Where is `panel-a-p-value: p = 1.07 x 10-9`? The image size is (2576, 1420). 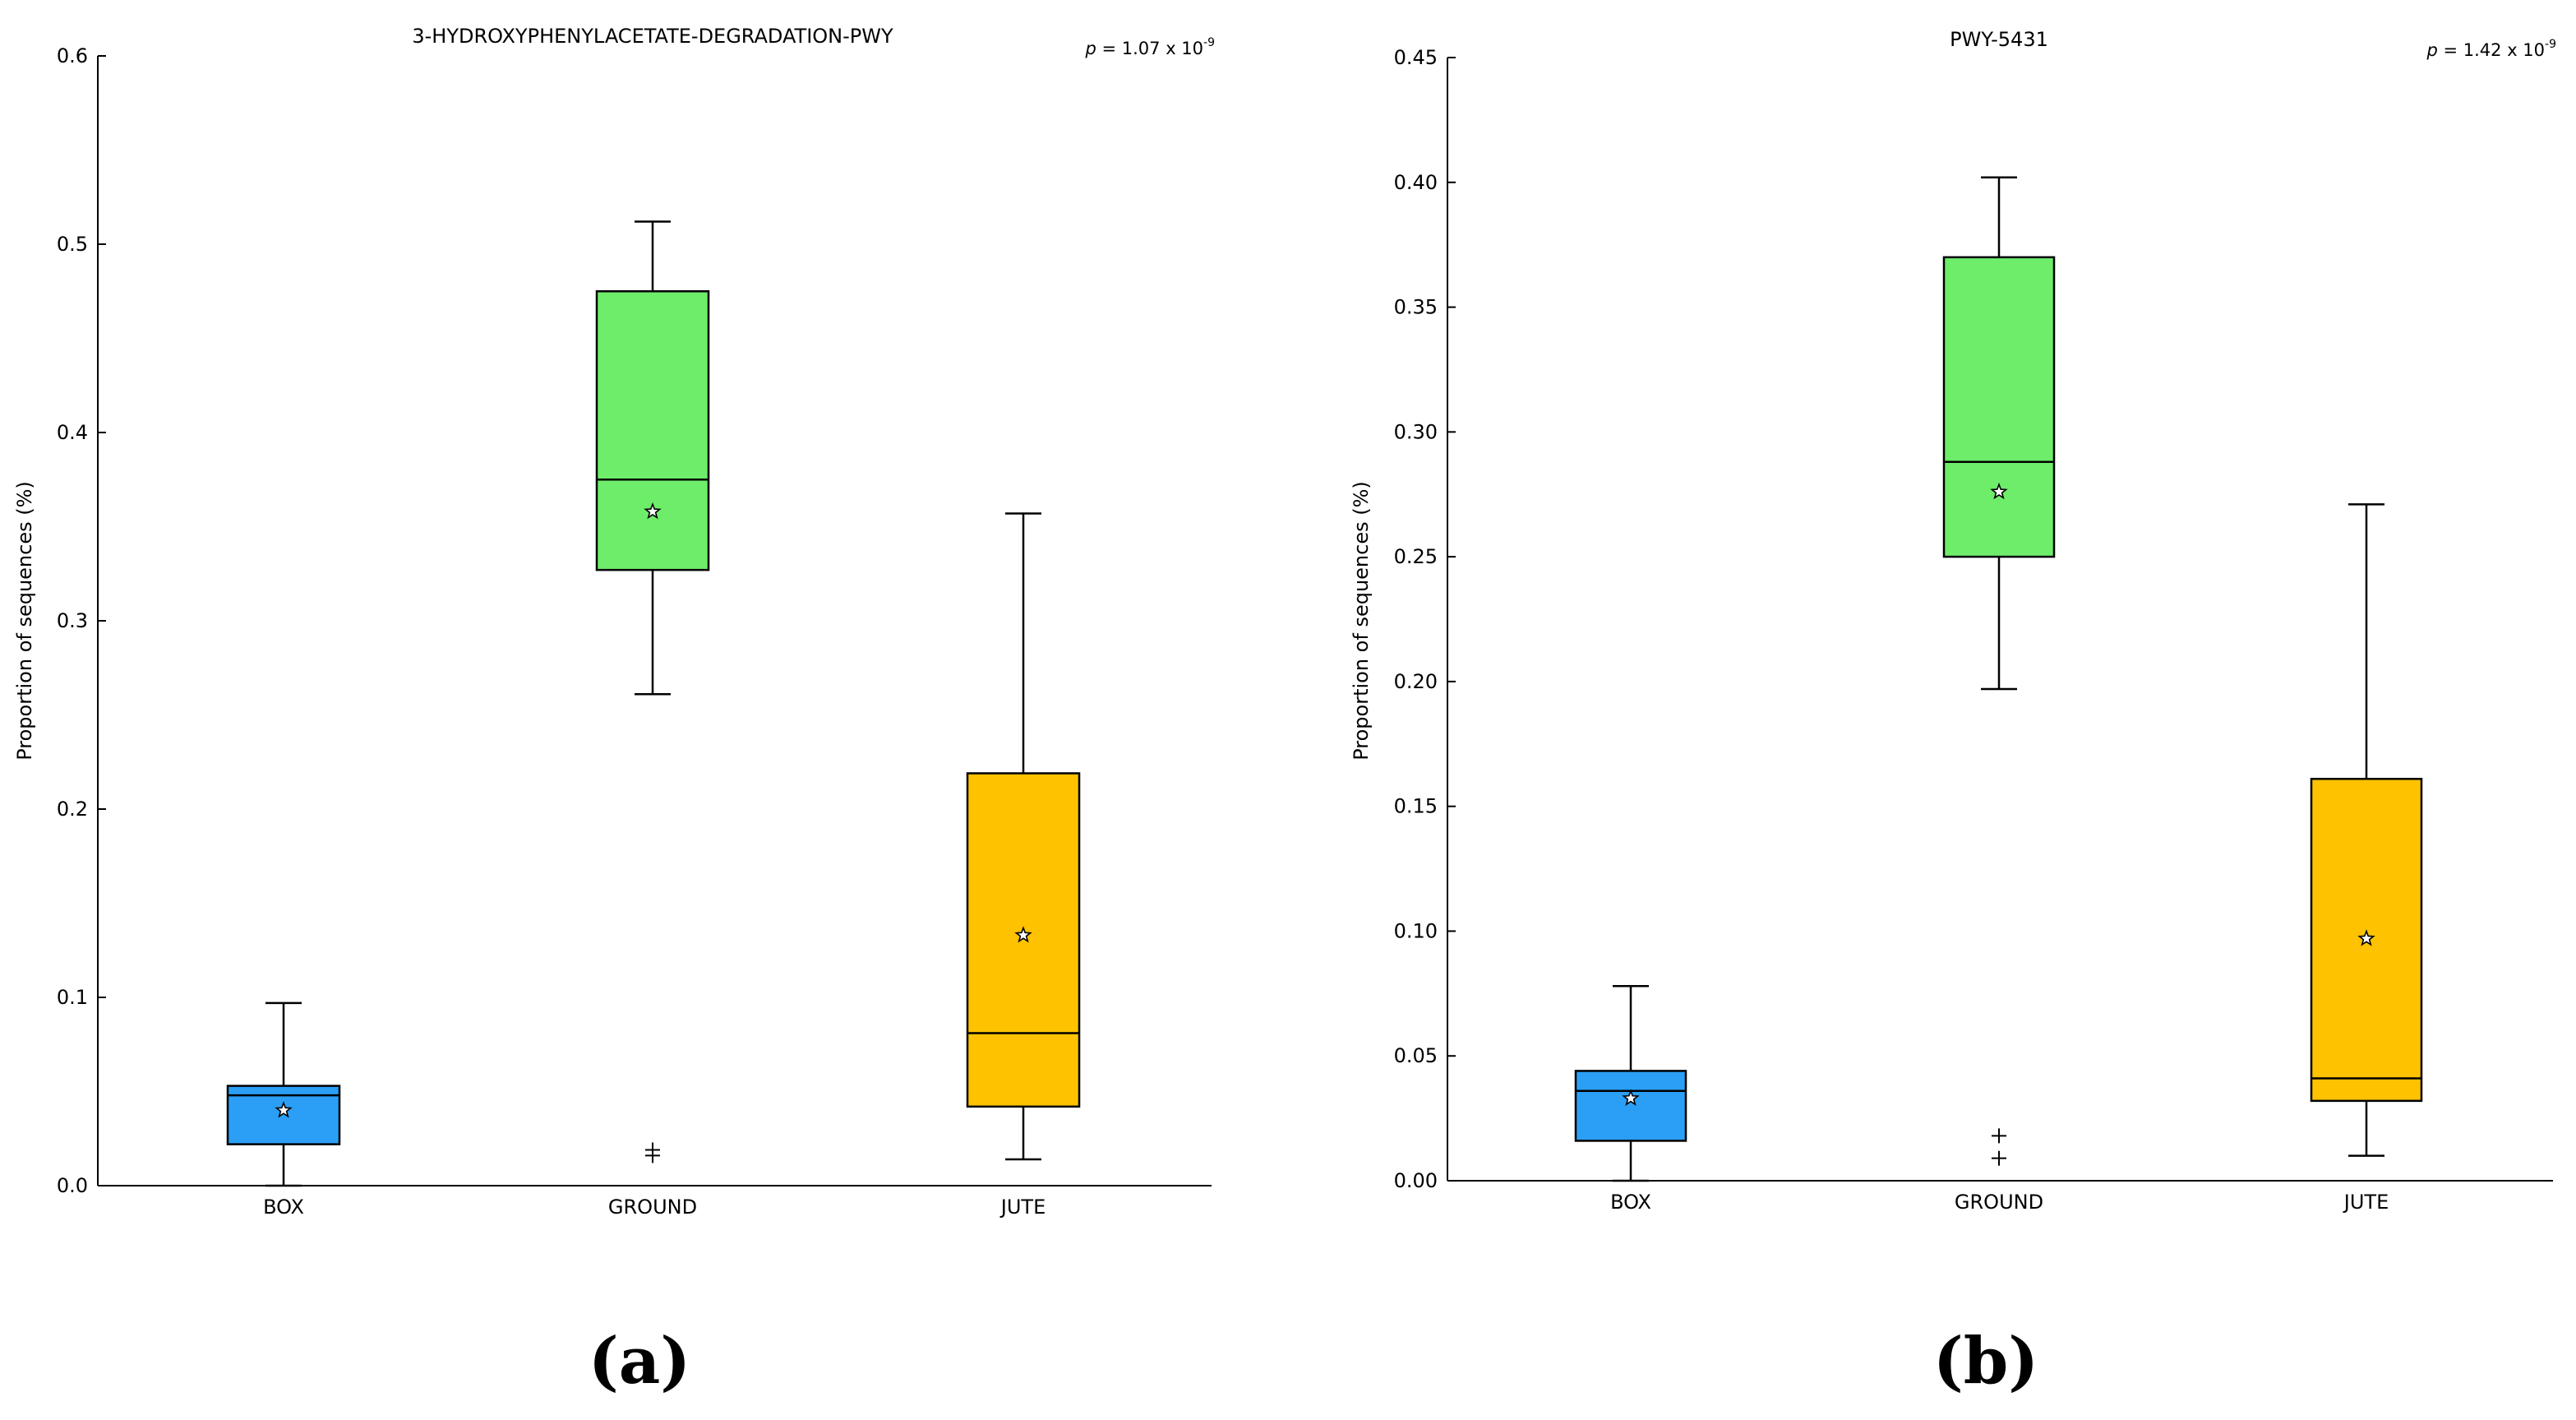 panel-a-p-value: p = 1.07 x 10-9 is located at coordinates (1150, 47).